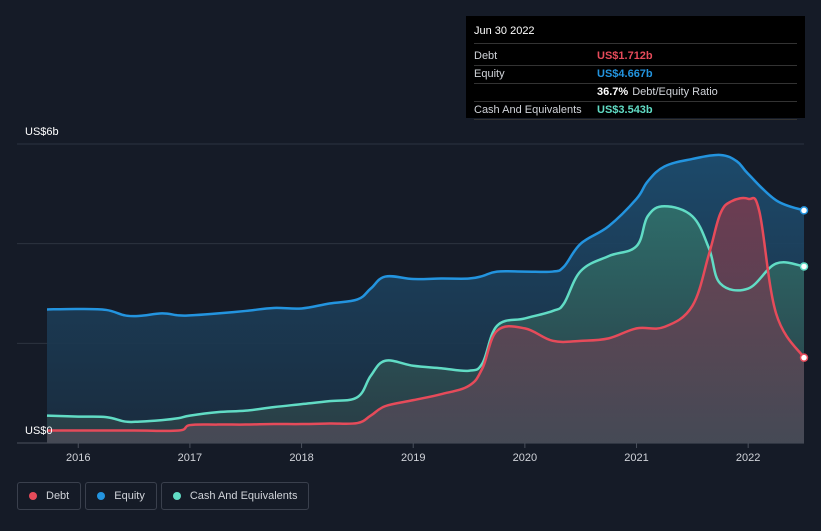  I want to click on tooltip-row-ratio: 36.7% Debt/Equity Ratio, so click(635, 93).